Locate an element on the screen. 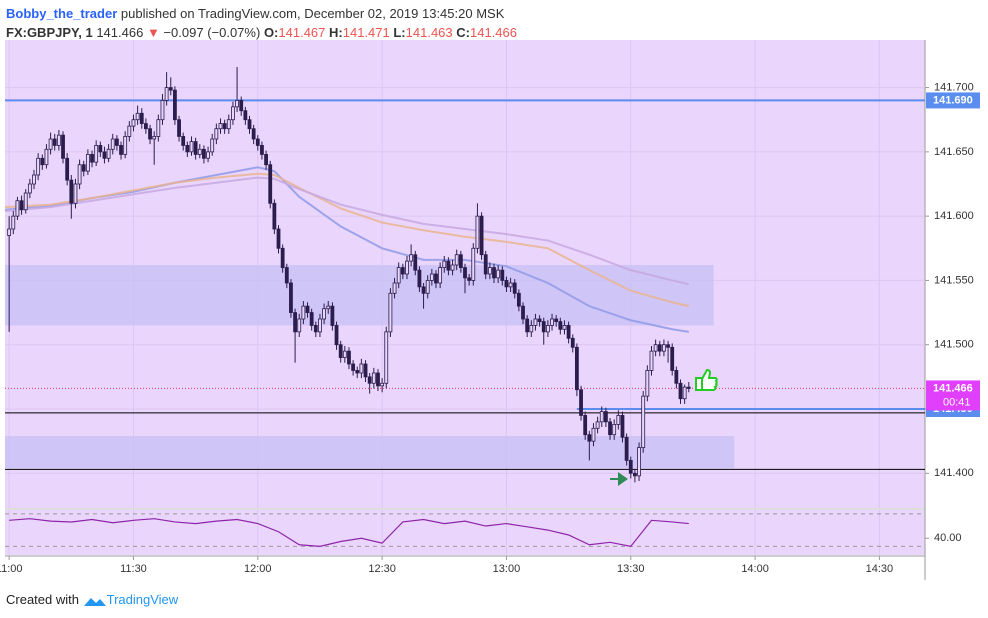  c: 141.466 is located at coordinates (493, 32).